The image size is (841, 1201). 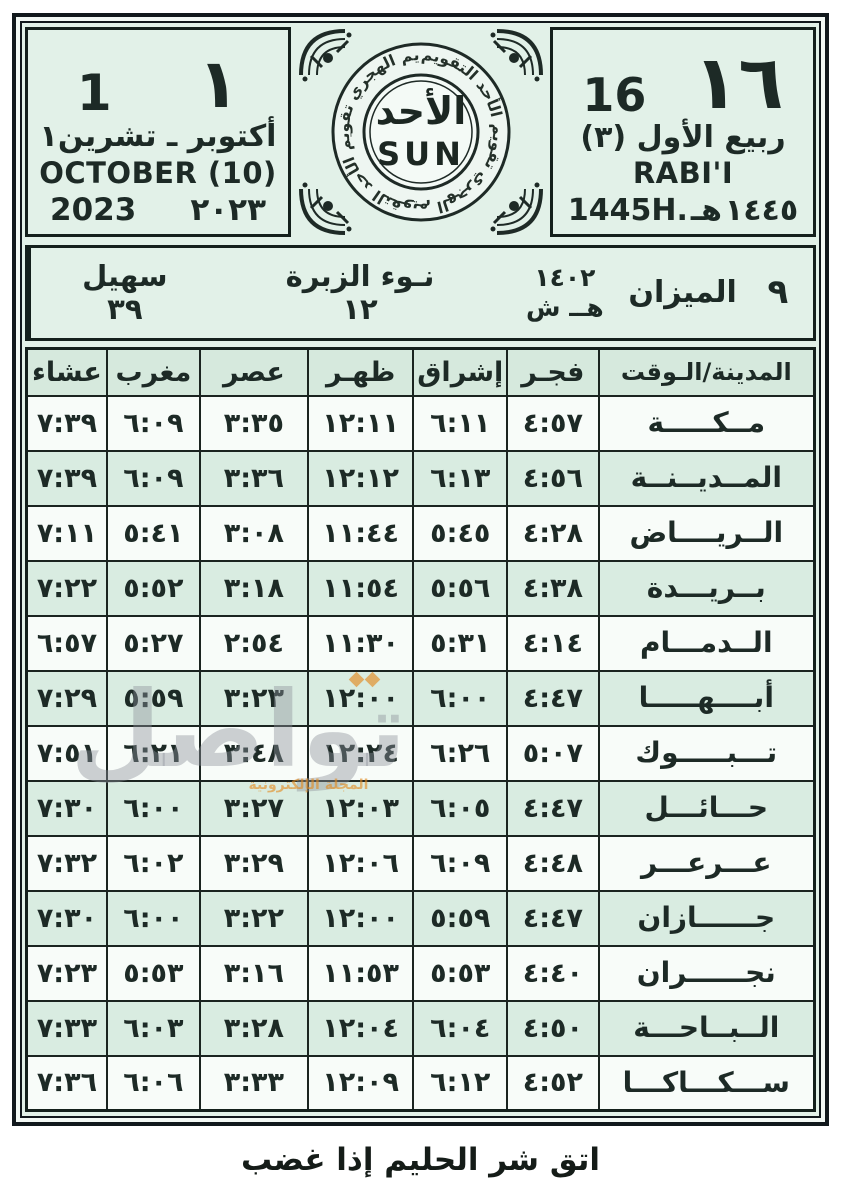 I want to click on fajr-time-cell: ٤:٥٠, so click(x=553, y=1028).